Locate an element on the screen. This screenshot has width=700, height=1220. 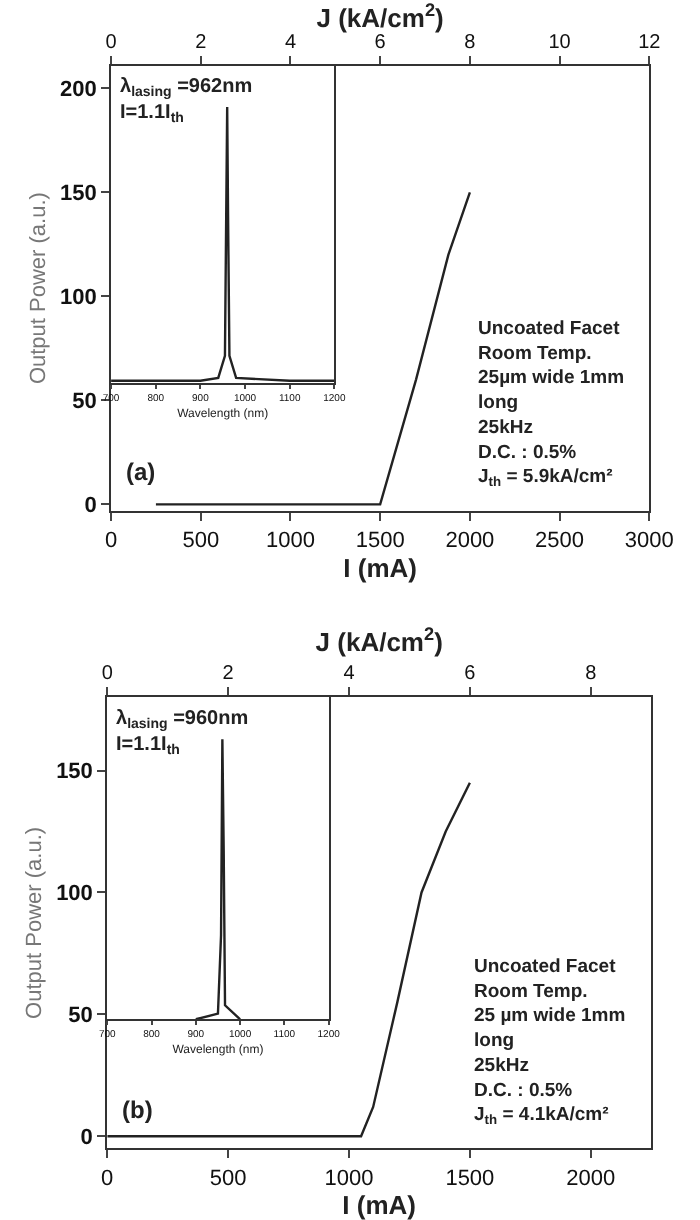
y-tick-label: 200 is located at coordinates (78, 90).